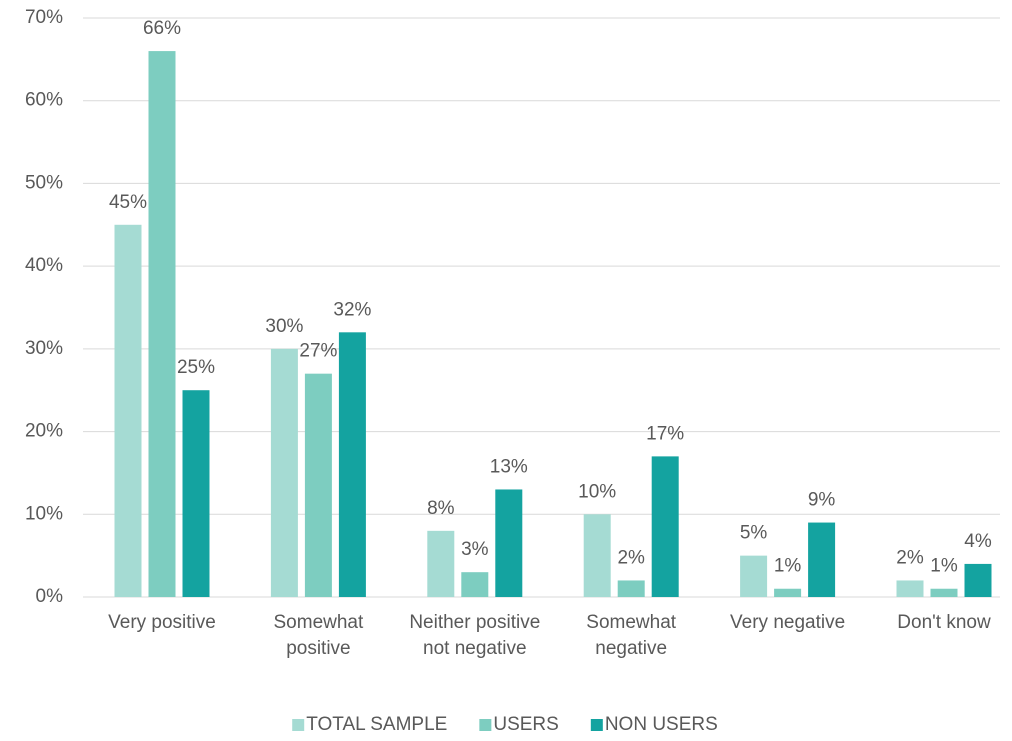 The height and width of the screenshot is (741, 1012). I want to click on y-tick-label: 10%, so click(44, 513).